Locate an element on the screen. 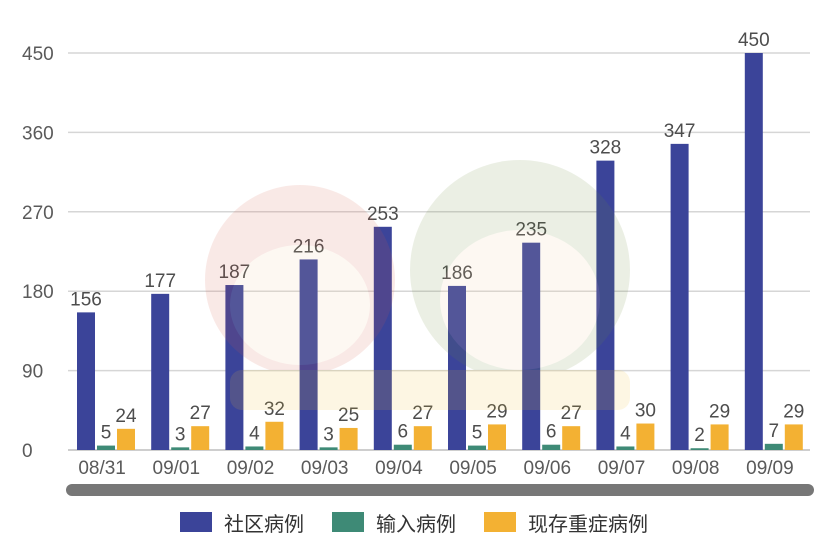 The image size is (828, 549). x-tick-label: 09/02 is located at coordinates (251, 468).